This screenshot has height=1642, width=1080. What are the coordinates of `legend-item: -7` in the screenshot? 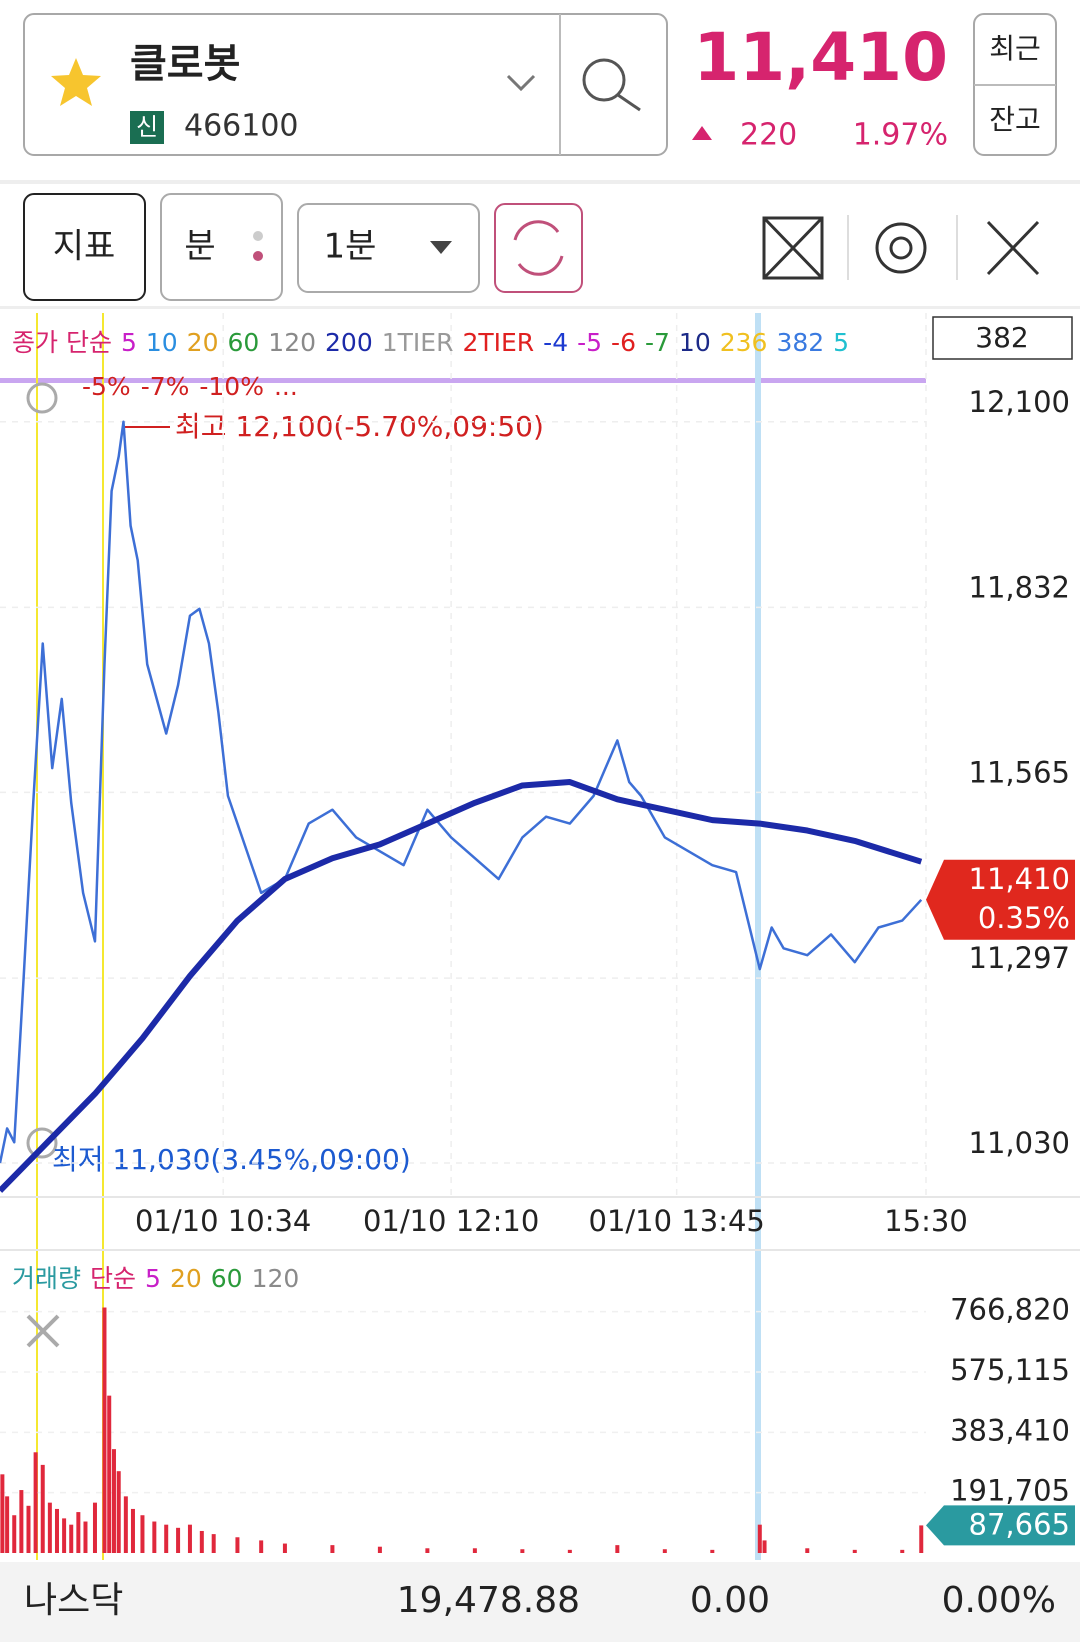 It's located at (657, 342).